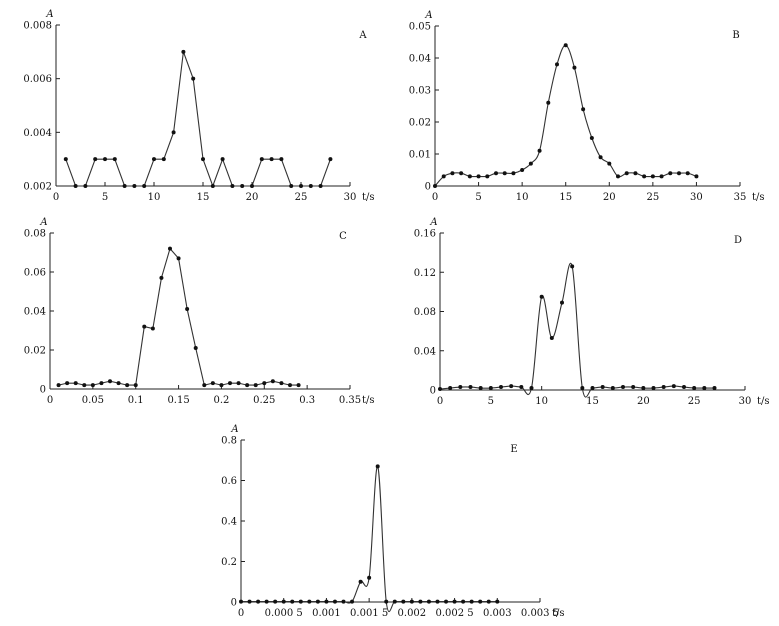  I want to click on y-axis-label: A, so click(43, 222).